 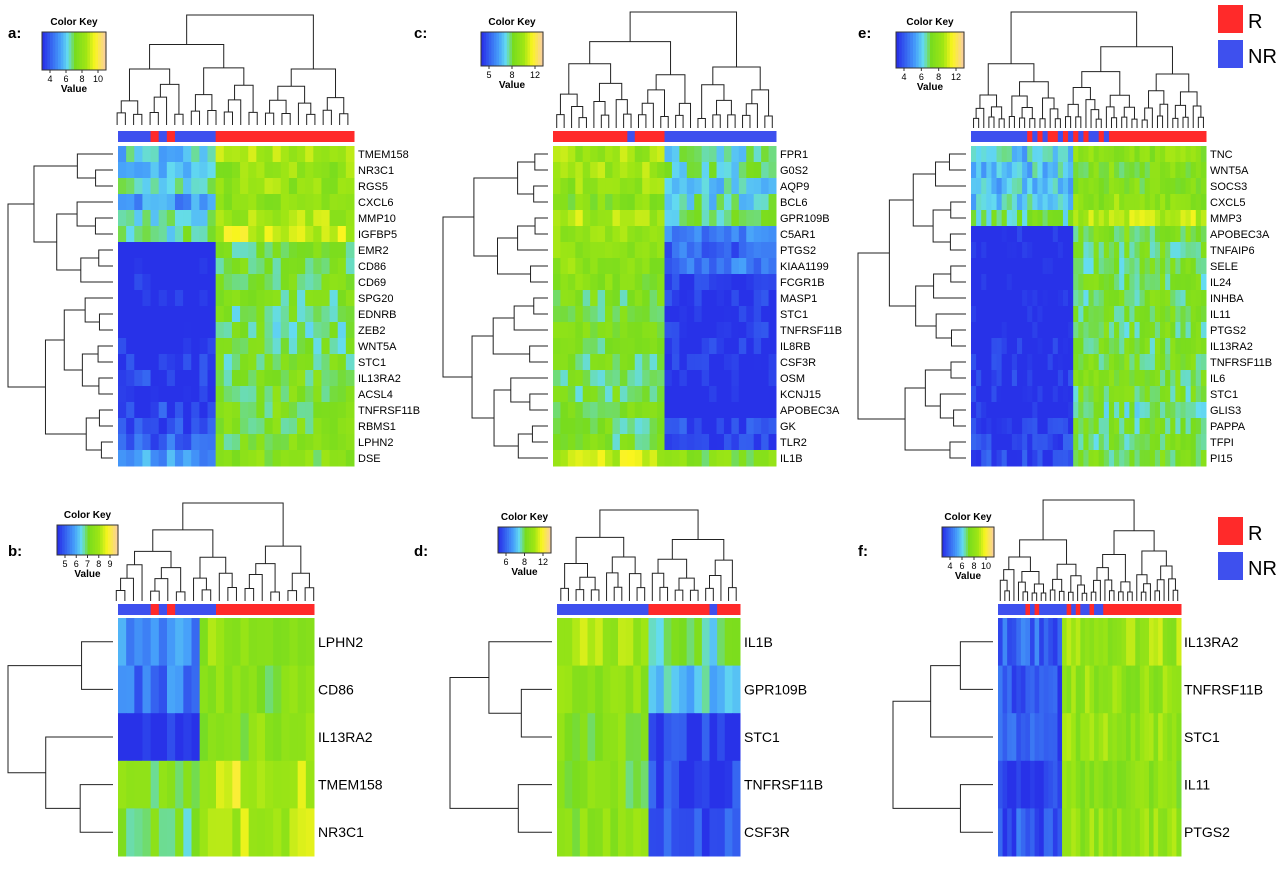 What do you see at coordinates (1197, 785) in the screenshot?
I see `row-label: IL11` at bounding box center [1197, 785].